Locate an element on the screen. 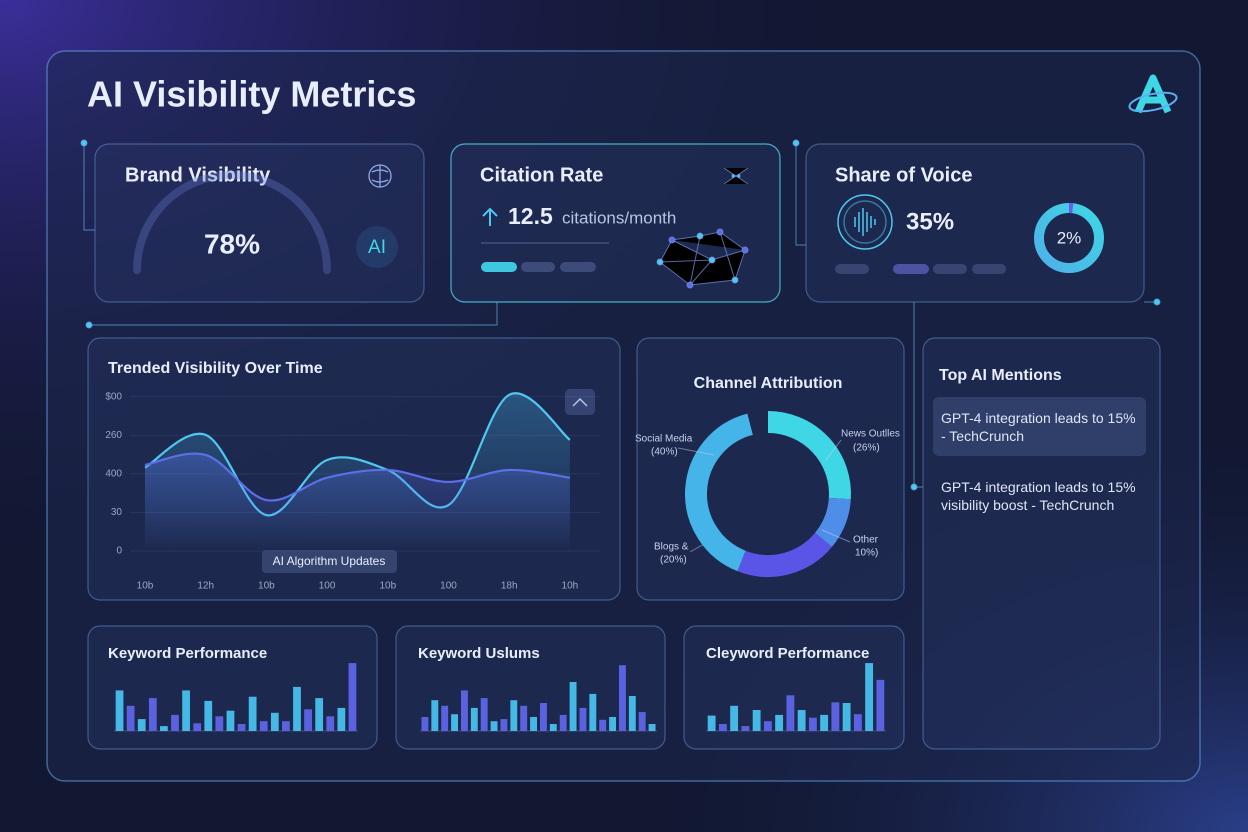  donut-label: News Outlles is located at coordinates (870, 434).